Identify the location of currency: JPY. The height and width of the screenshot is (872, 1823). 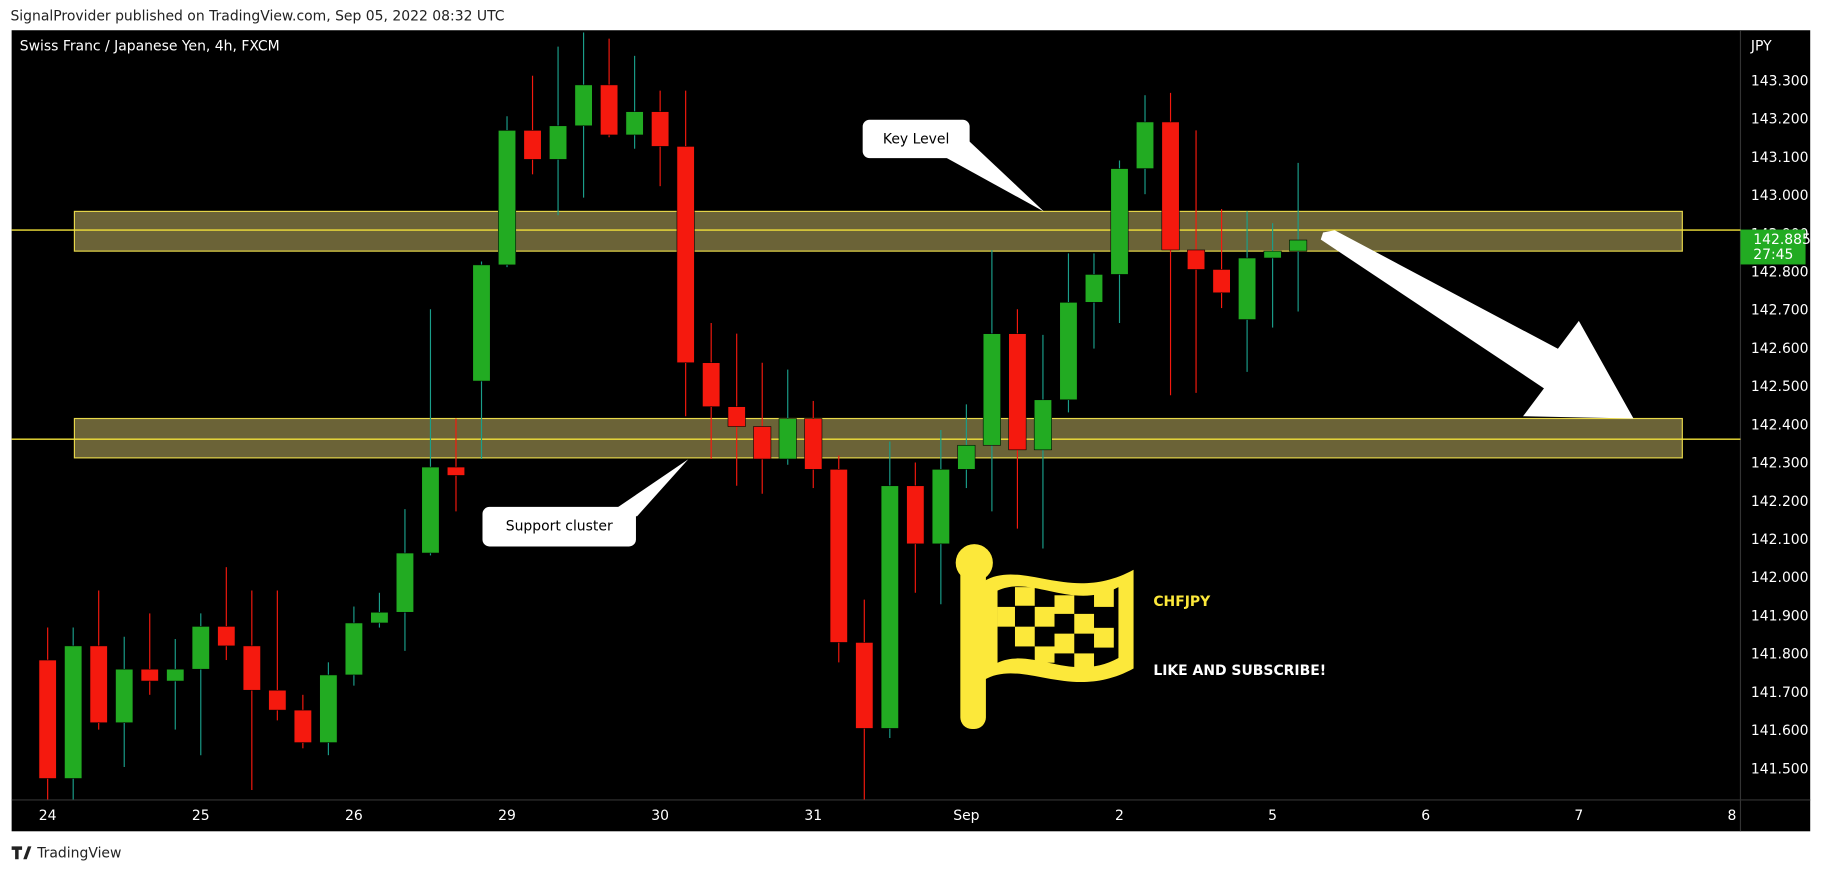
(1761, 47).